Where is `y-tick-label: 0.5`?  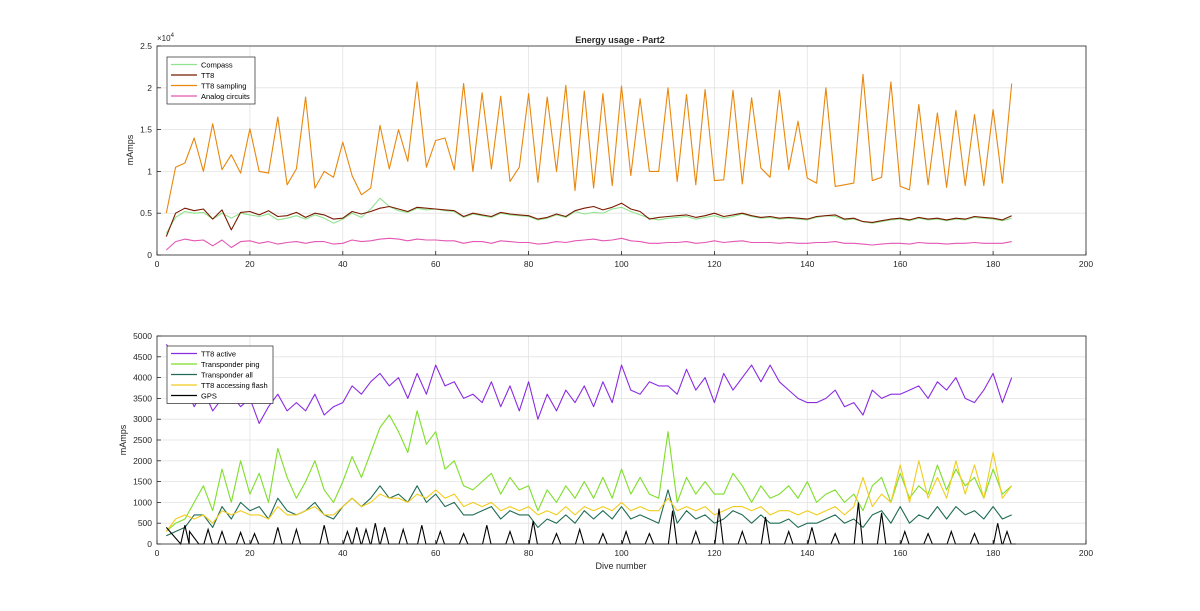
y-tick-label: 0.5 is located at coordinates (146, 213).